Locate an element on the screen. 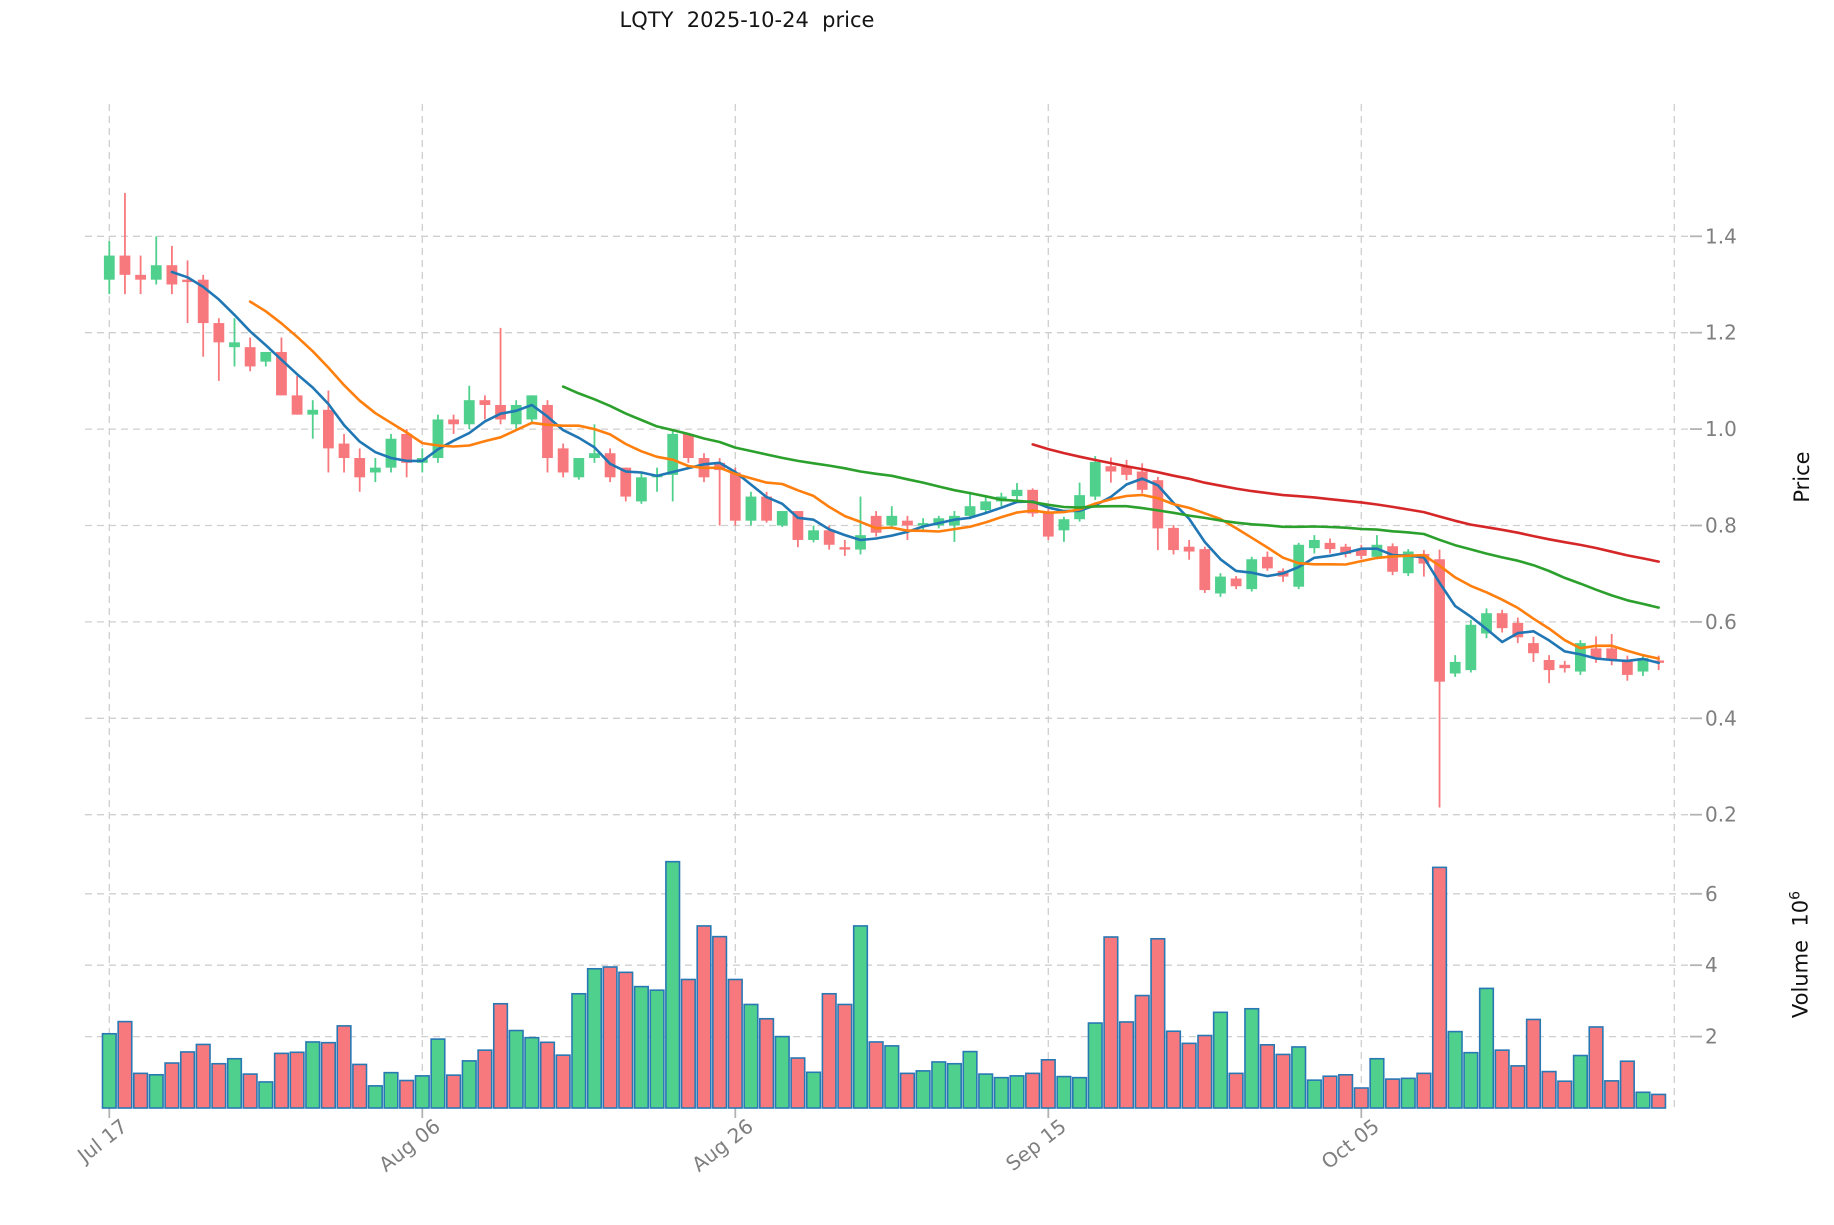 Image resolution: width=1834 pixels, height=1225 pixels. y-tick-label: 0.8 is located at coordinates (1721, 526).